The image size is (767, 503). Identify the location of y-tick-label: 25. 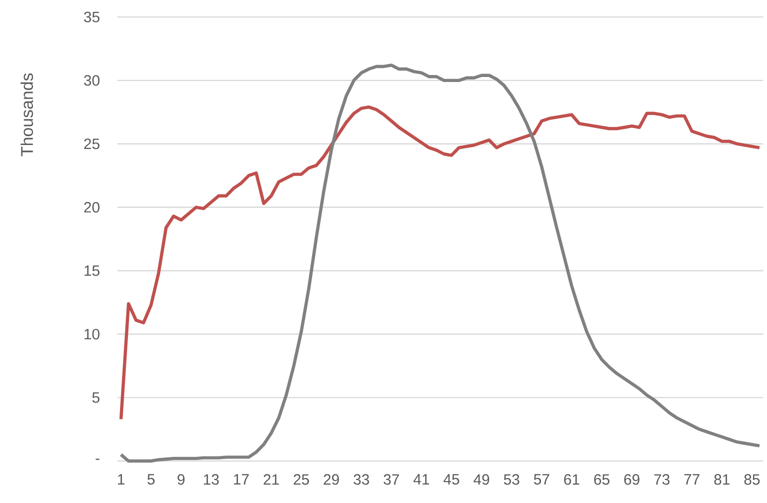
(92, 144).